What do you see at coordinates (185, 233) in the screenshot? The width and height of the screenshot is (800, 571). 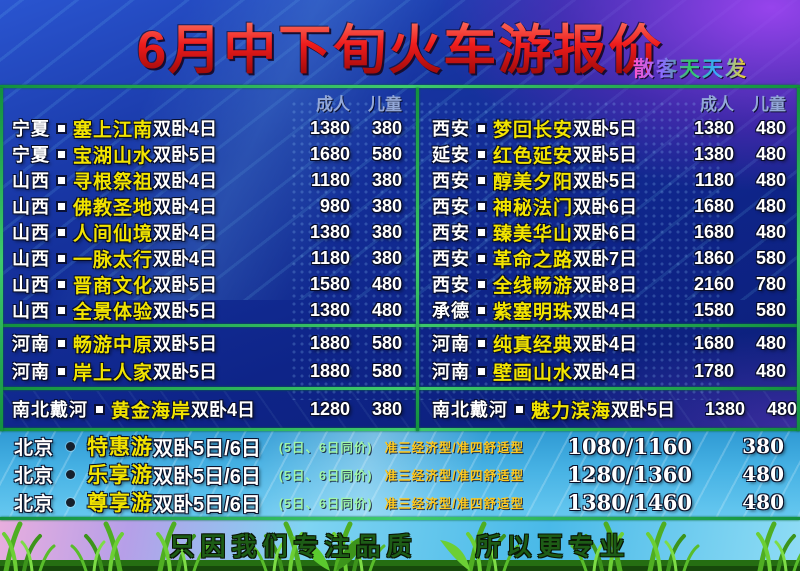 I see `tour-days: 双卧4日` at bounding box center [185, 233].